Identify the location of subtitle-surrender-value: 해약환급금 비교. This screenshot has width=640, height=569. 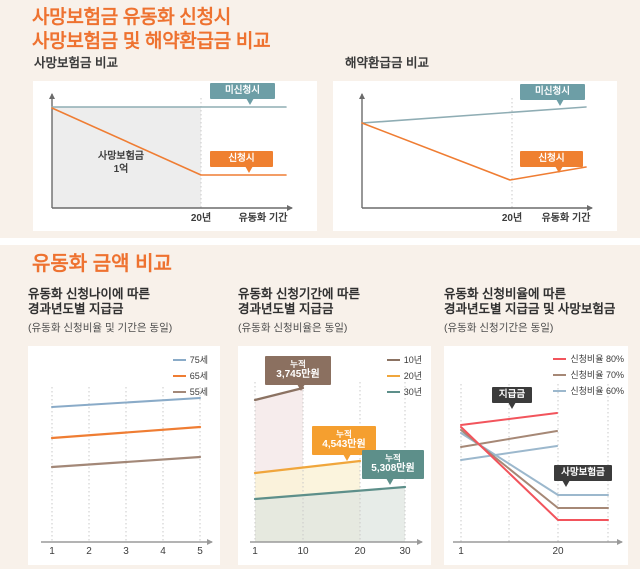
(387, 63).